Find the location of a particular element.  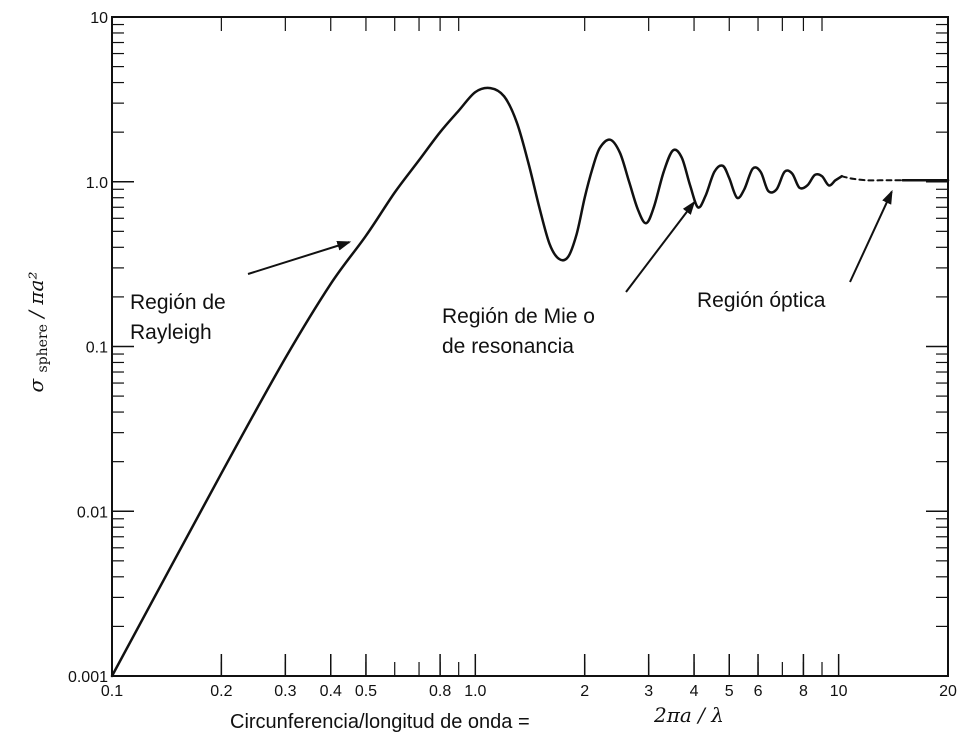

y-axis-label-sigma: σ is located at coordinates (36, 385).